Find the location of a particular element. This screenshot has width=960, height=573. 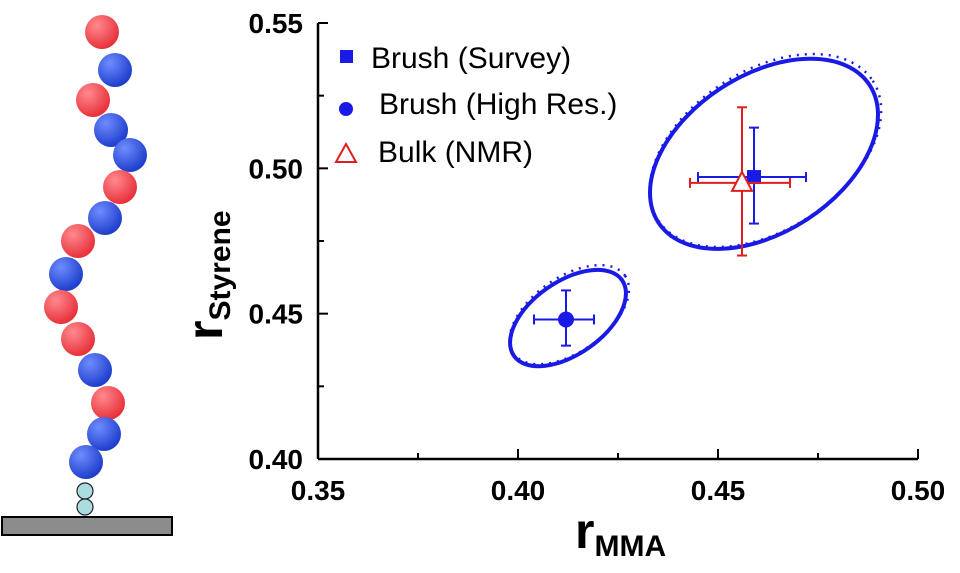

y-axis-title-main: r is located at coordinates (205, 330).